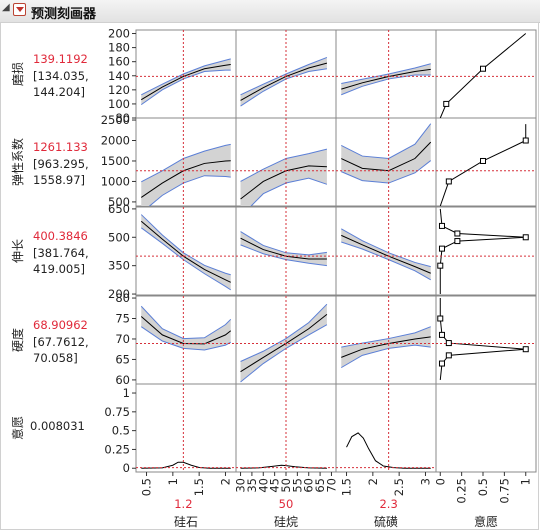 This screenshot has height=531, width=540. What do you see at coordinates (297, 485) in the screenshot?
I see `x-tick-label: 55` at bounding box center [297, 485].